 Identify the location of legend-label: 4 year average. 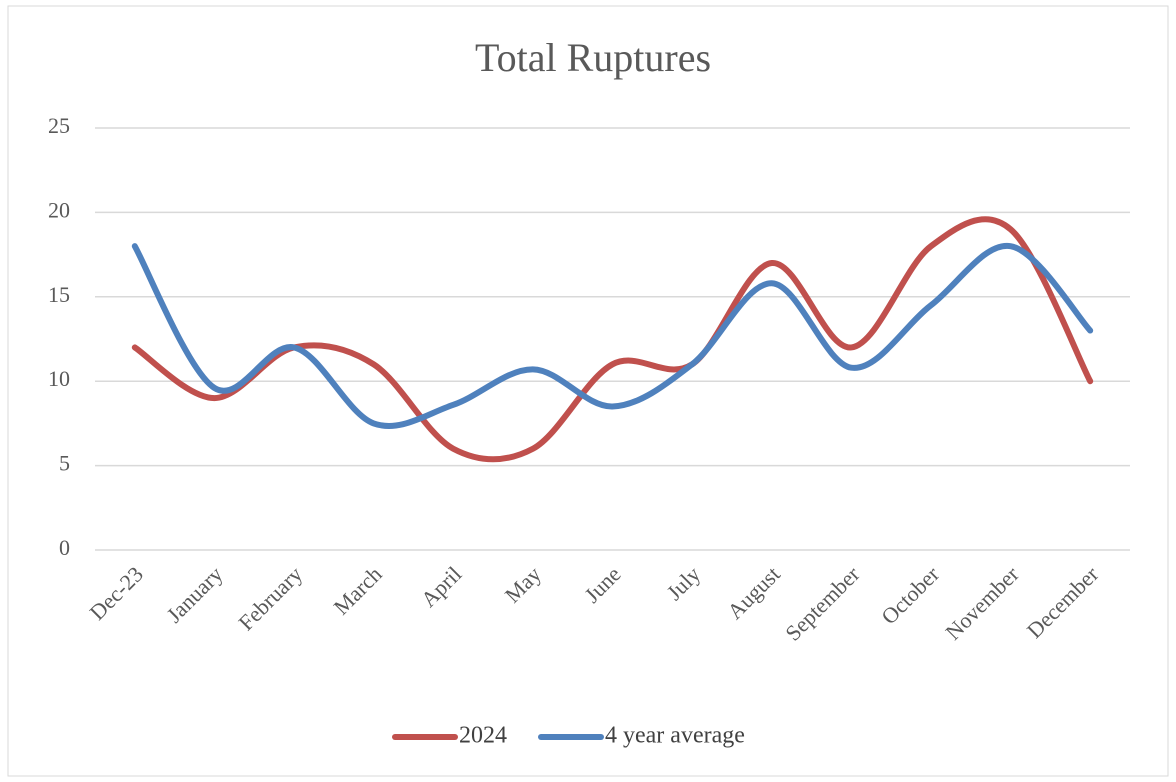
(675, 736).